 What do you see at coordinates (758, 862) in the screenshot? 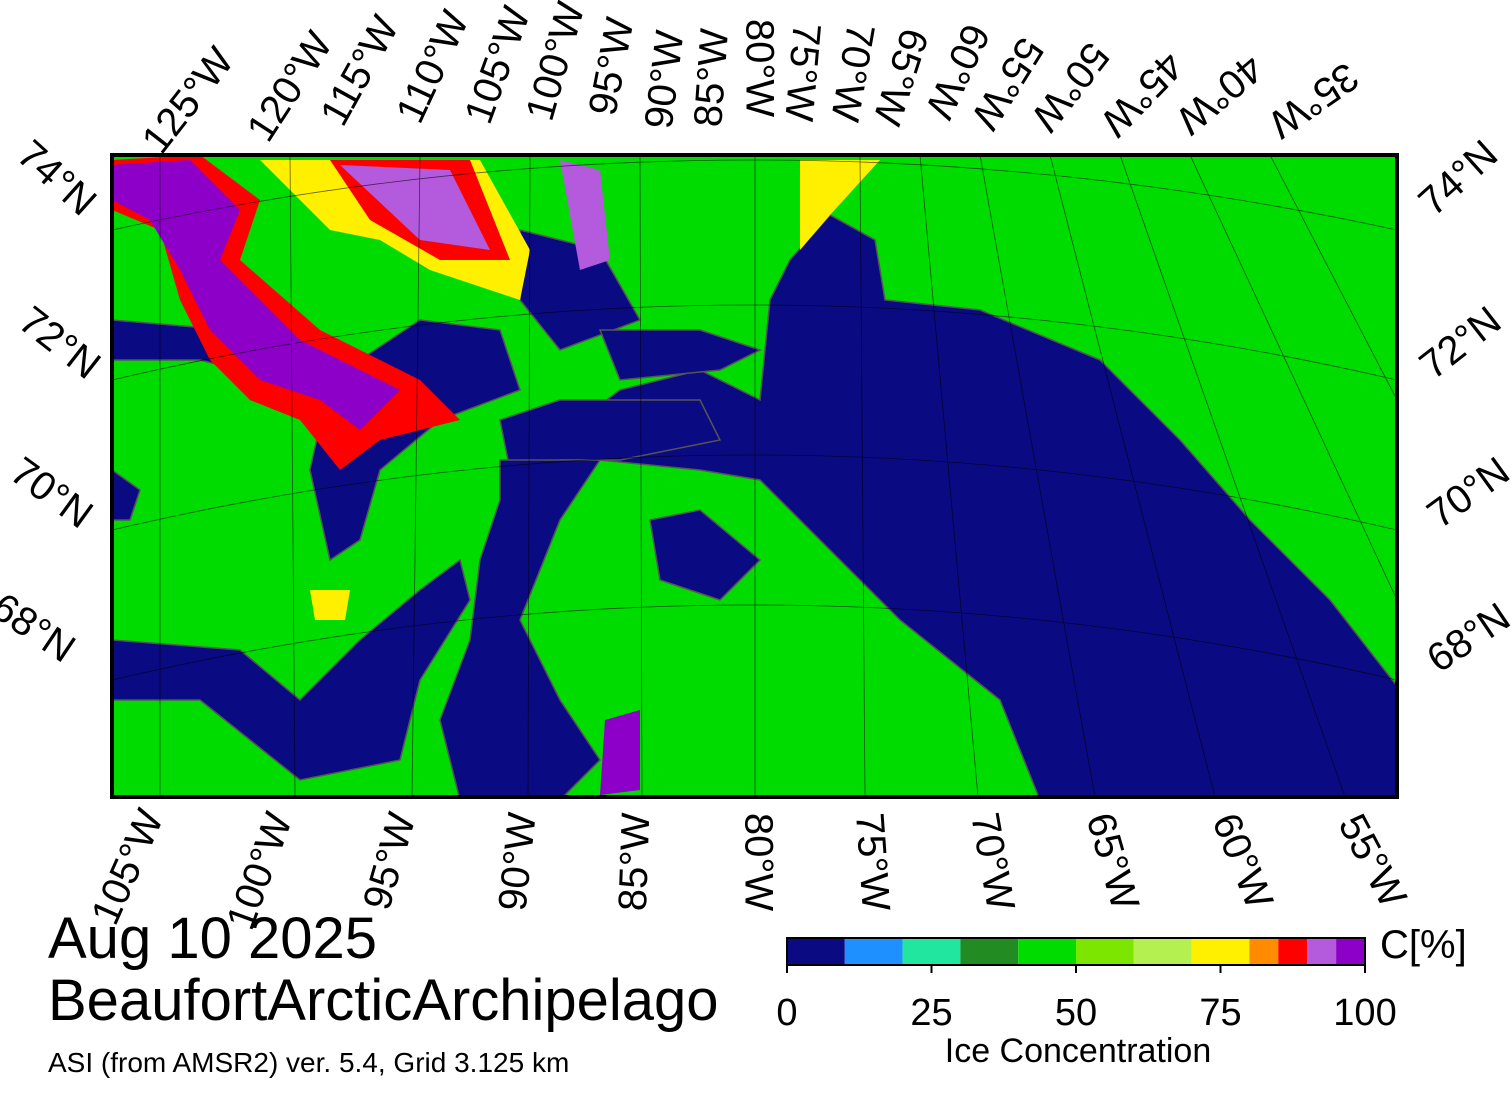
I see `bottom-label: 80°W` at bounding box center [758, 862].